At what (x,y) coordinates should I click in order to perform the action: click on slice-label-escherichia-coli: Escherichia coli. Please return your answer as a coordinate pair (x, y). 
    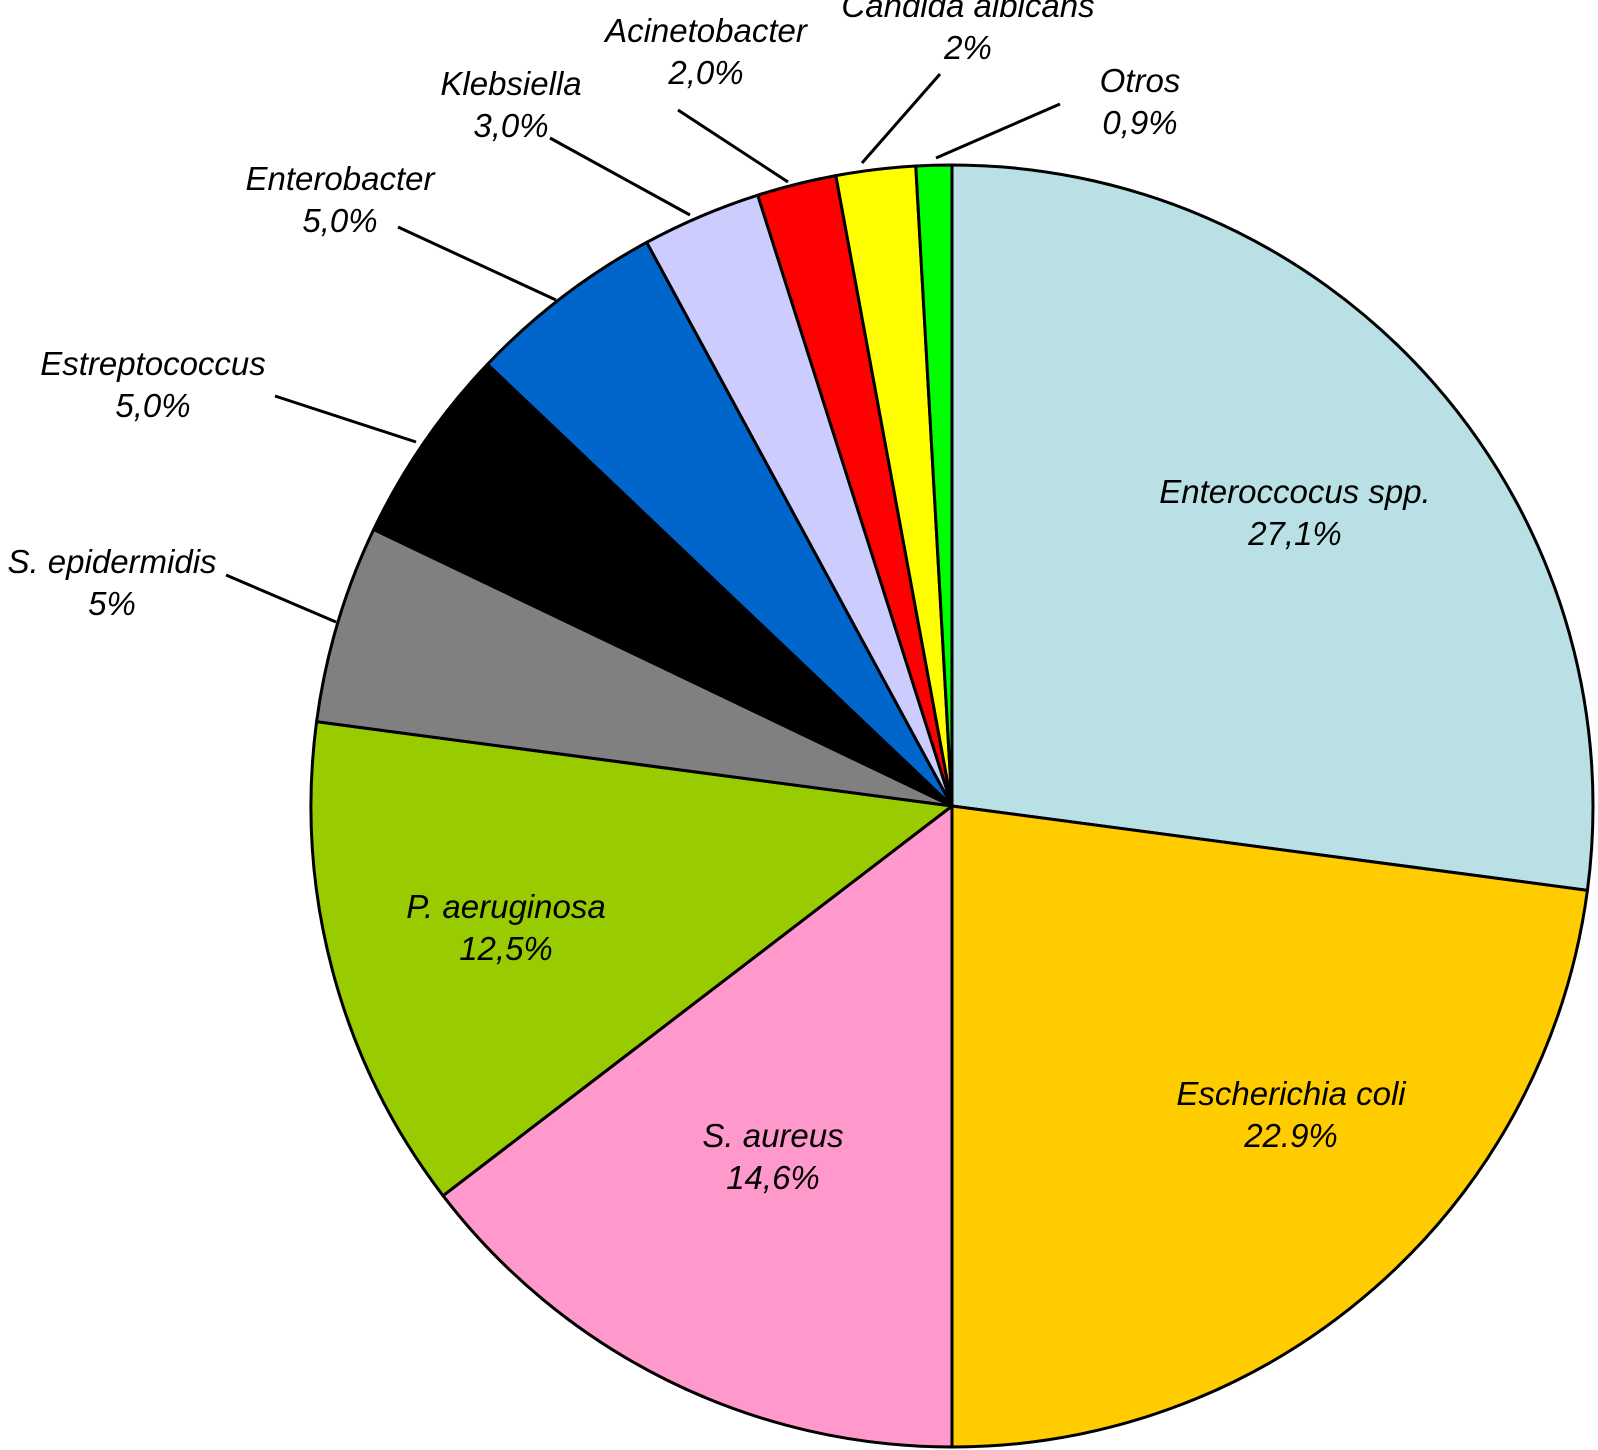
    Looking at the image, I should click on (1291, 1093).